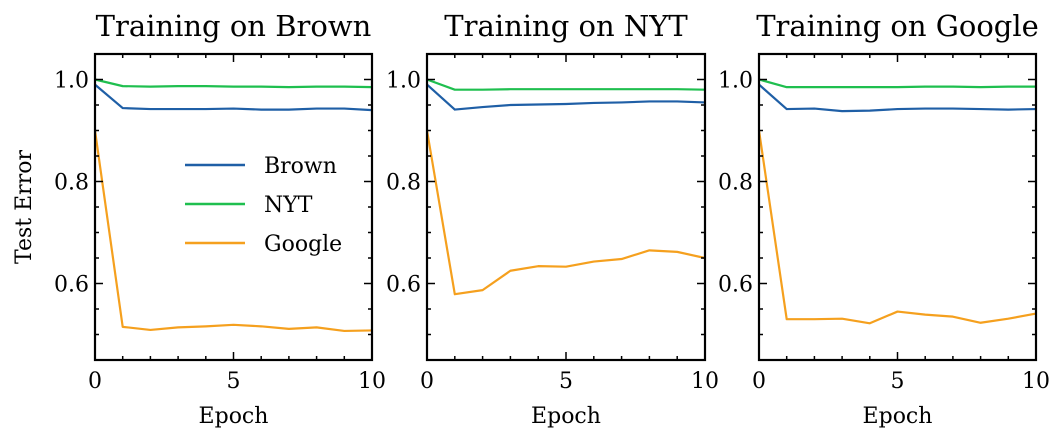 The height and width of the screenshot is (430, 1053). Describe the element at coordinates (303, 244) in the screenshot. I see `legend-label: Google` at that location.